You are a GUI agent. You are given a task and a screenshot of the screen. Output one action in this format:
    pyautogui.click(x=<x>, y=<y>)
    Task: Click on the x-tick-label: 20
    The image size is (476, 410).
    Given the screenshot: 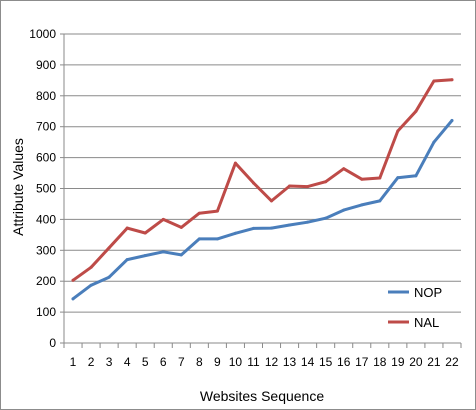 What is the action you would take?
    pyautogui.click(x=416, y=362)
    